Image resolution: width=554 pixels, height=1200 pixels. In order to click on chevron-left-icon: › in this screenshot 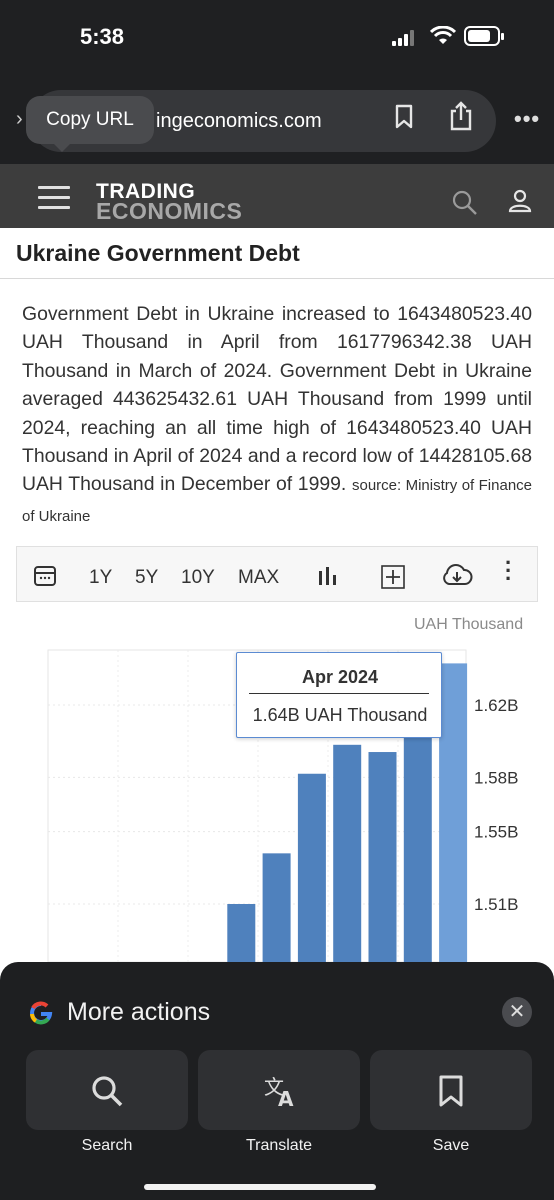, I will do `click(19, 119)`.